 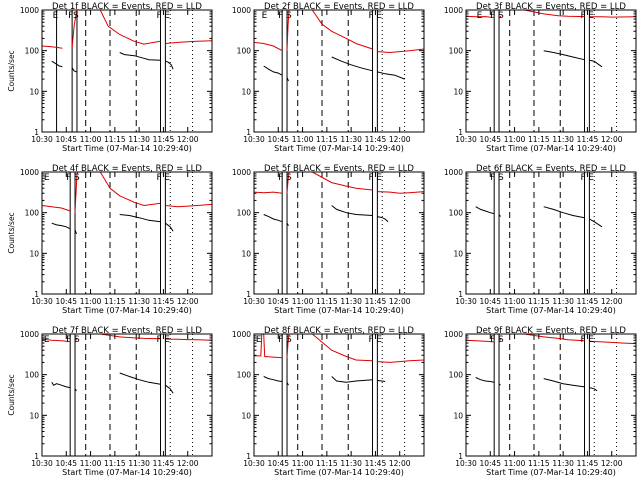 I want to click on panel-title: Det 5f BLACK = Events, RED = LLD, so click(x=339, y=169).